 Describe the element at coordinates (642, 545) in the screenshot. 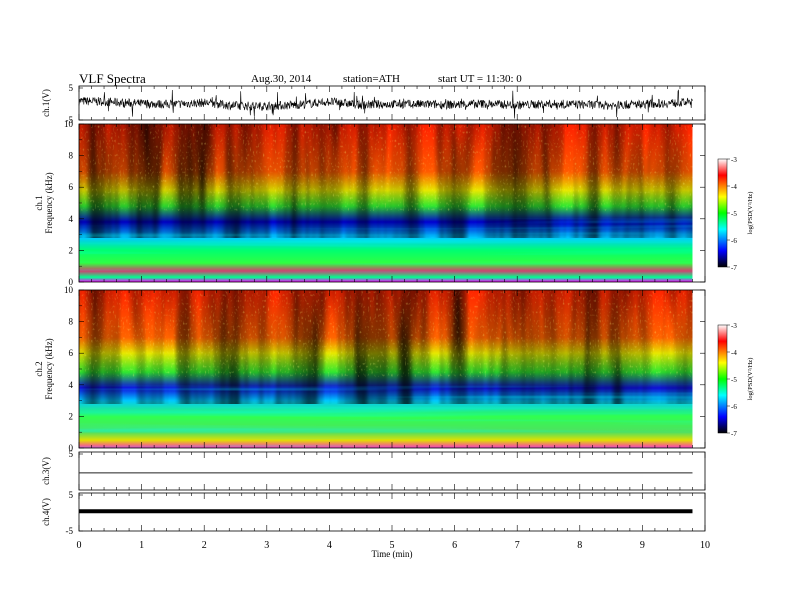

I see `x-tick-label: 9` at that location.